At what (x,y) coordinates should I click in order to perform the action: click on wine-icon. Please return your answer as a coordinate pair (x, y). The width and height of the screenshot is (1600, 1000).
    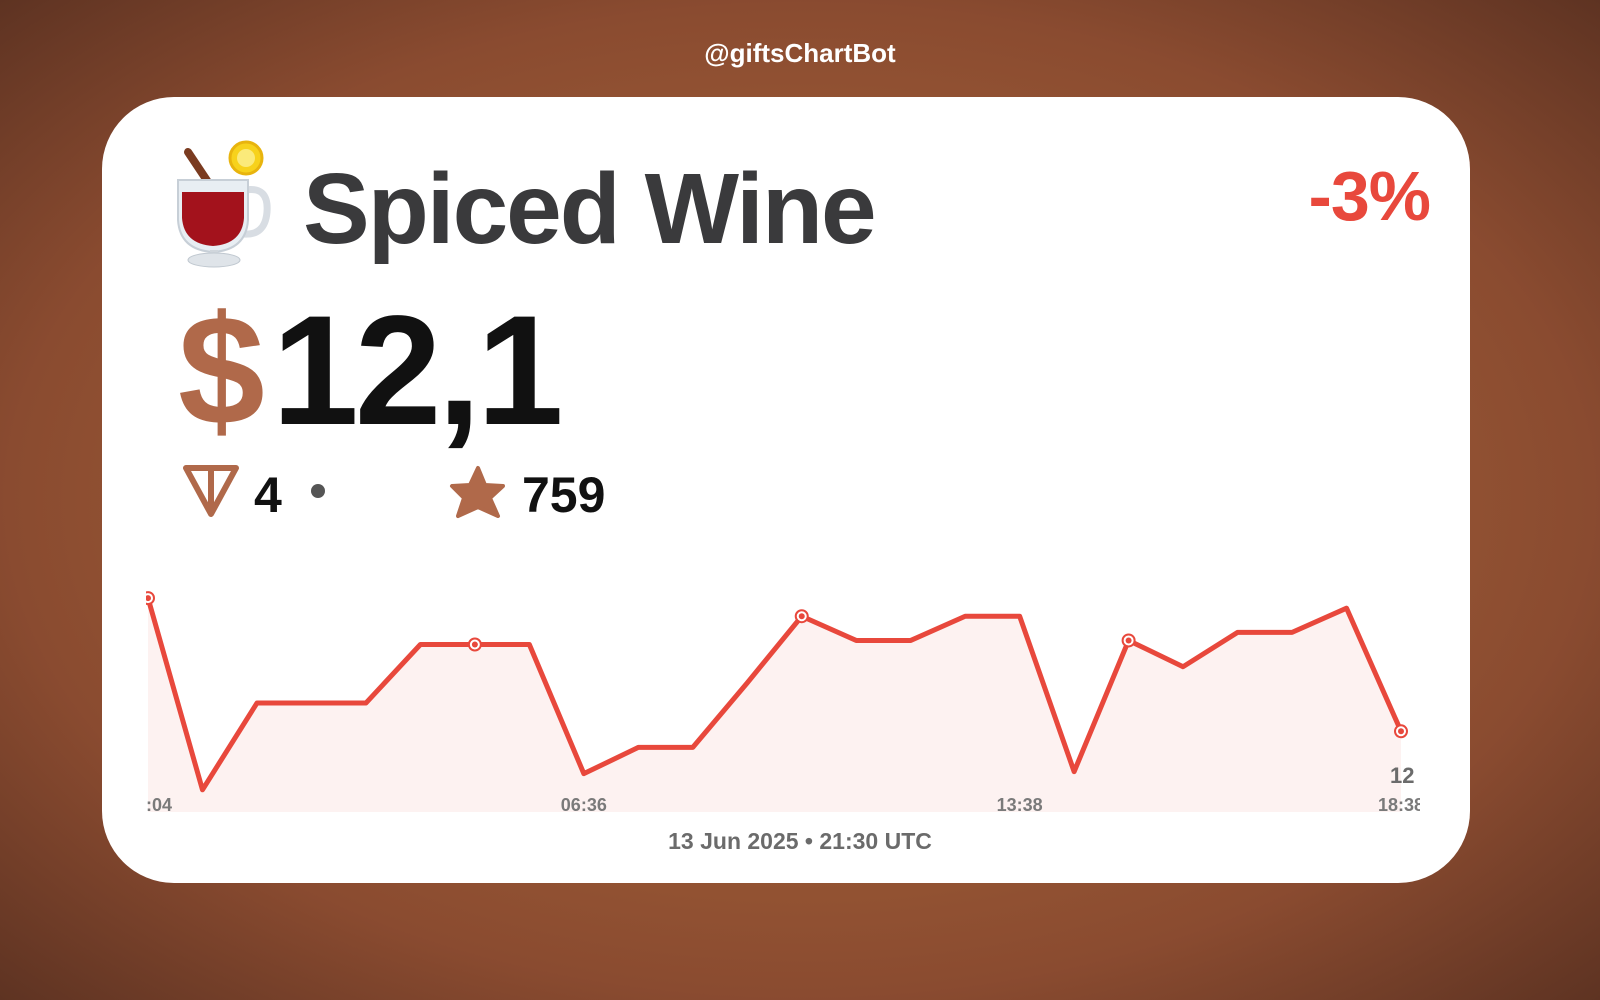
    Looking at the image, I should click on (224, 204).